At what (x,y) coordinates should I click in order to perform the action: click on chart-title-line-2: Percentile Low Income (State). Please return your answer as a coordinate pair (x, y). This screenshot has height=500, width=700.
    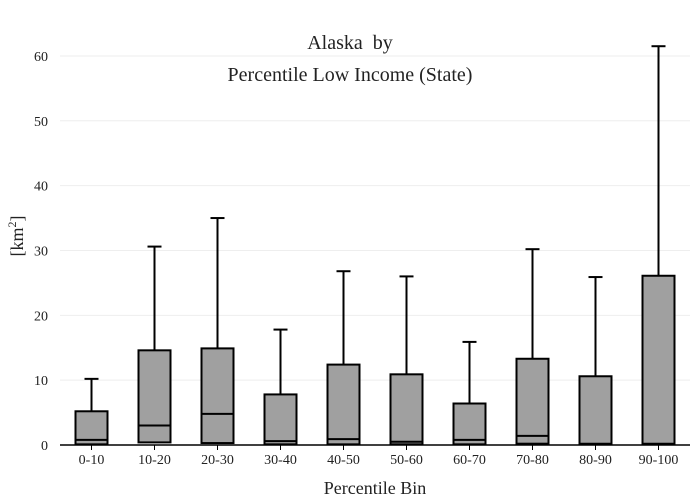
    Looking at the image, I should click on (350, 75).